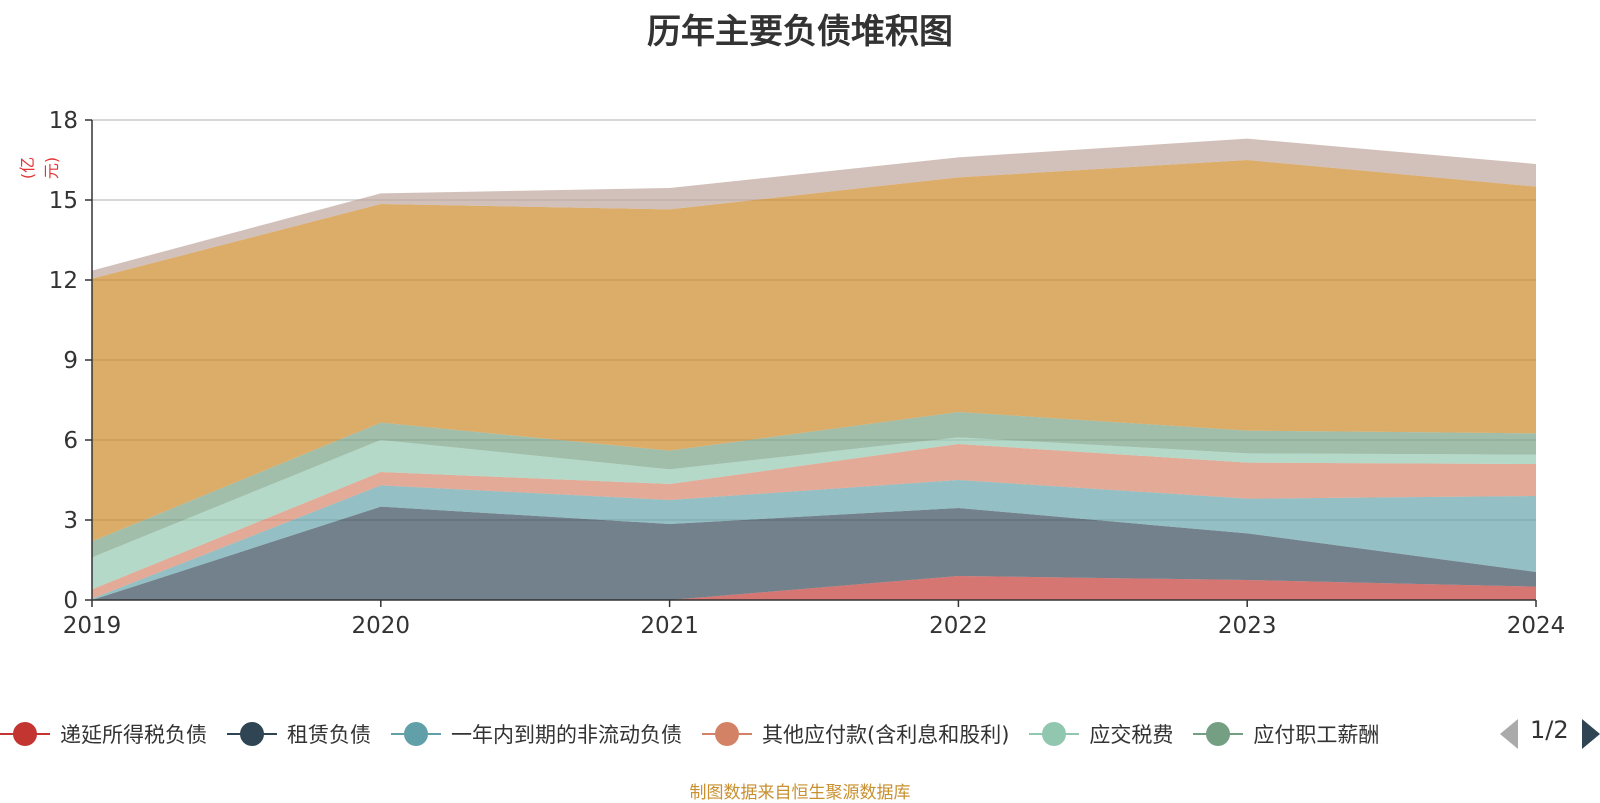  I want to click on legend-label: 应交税费, so click(1131, 735).